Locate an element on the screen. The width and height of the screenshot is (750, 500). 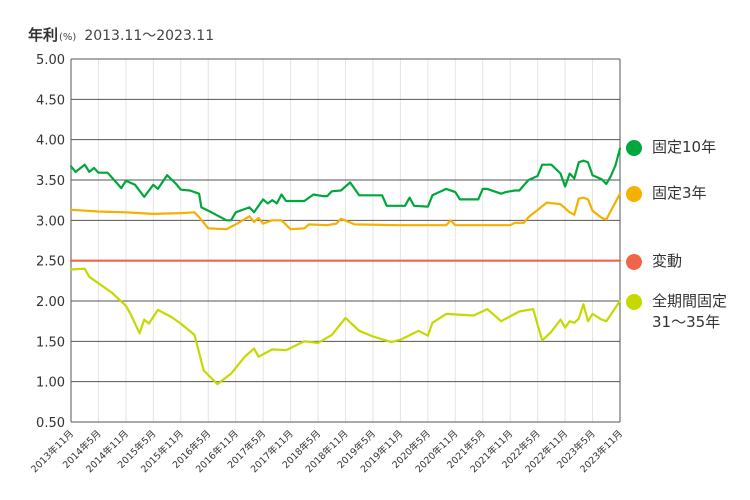
legend-item: 全期間固定 31〜35年 is located at coordinates (676, 312).